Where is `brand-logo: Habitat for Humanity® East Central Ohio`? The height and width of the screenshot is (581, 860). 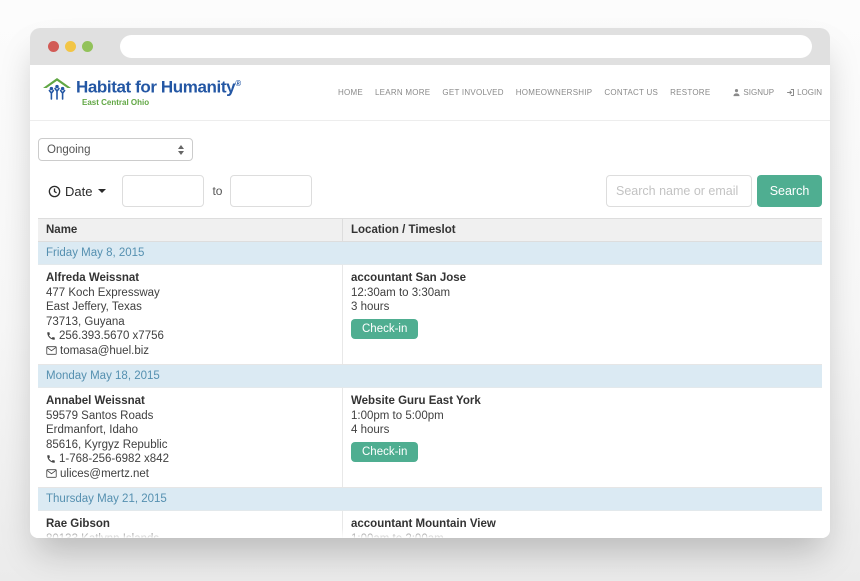
brand-logo: Habitat for Humanity® East Central Ohio is located at coordinates (141, 92).